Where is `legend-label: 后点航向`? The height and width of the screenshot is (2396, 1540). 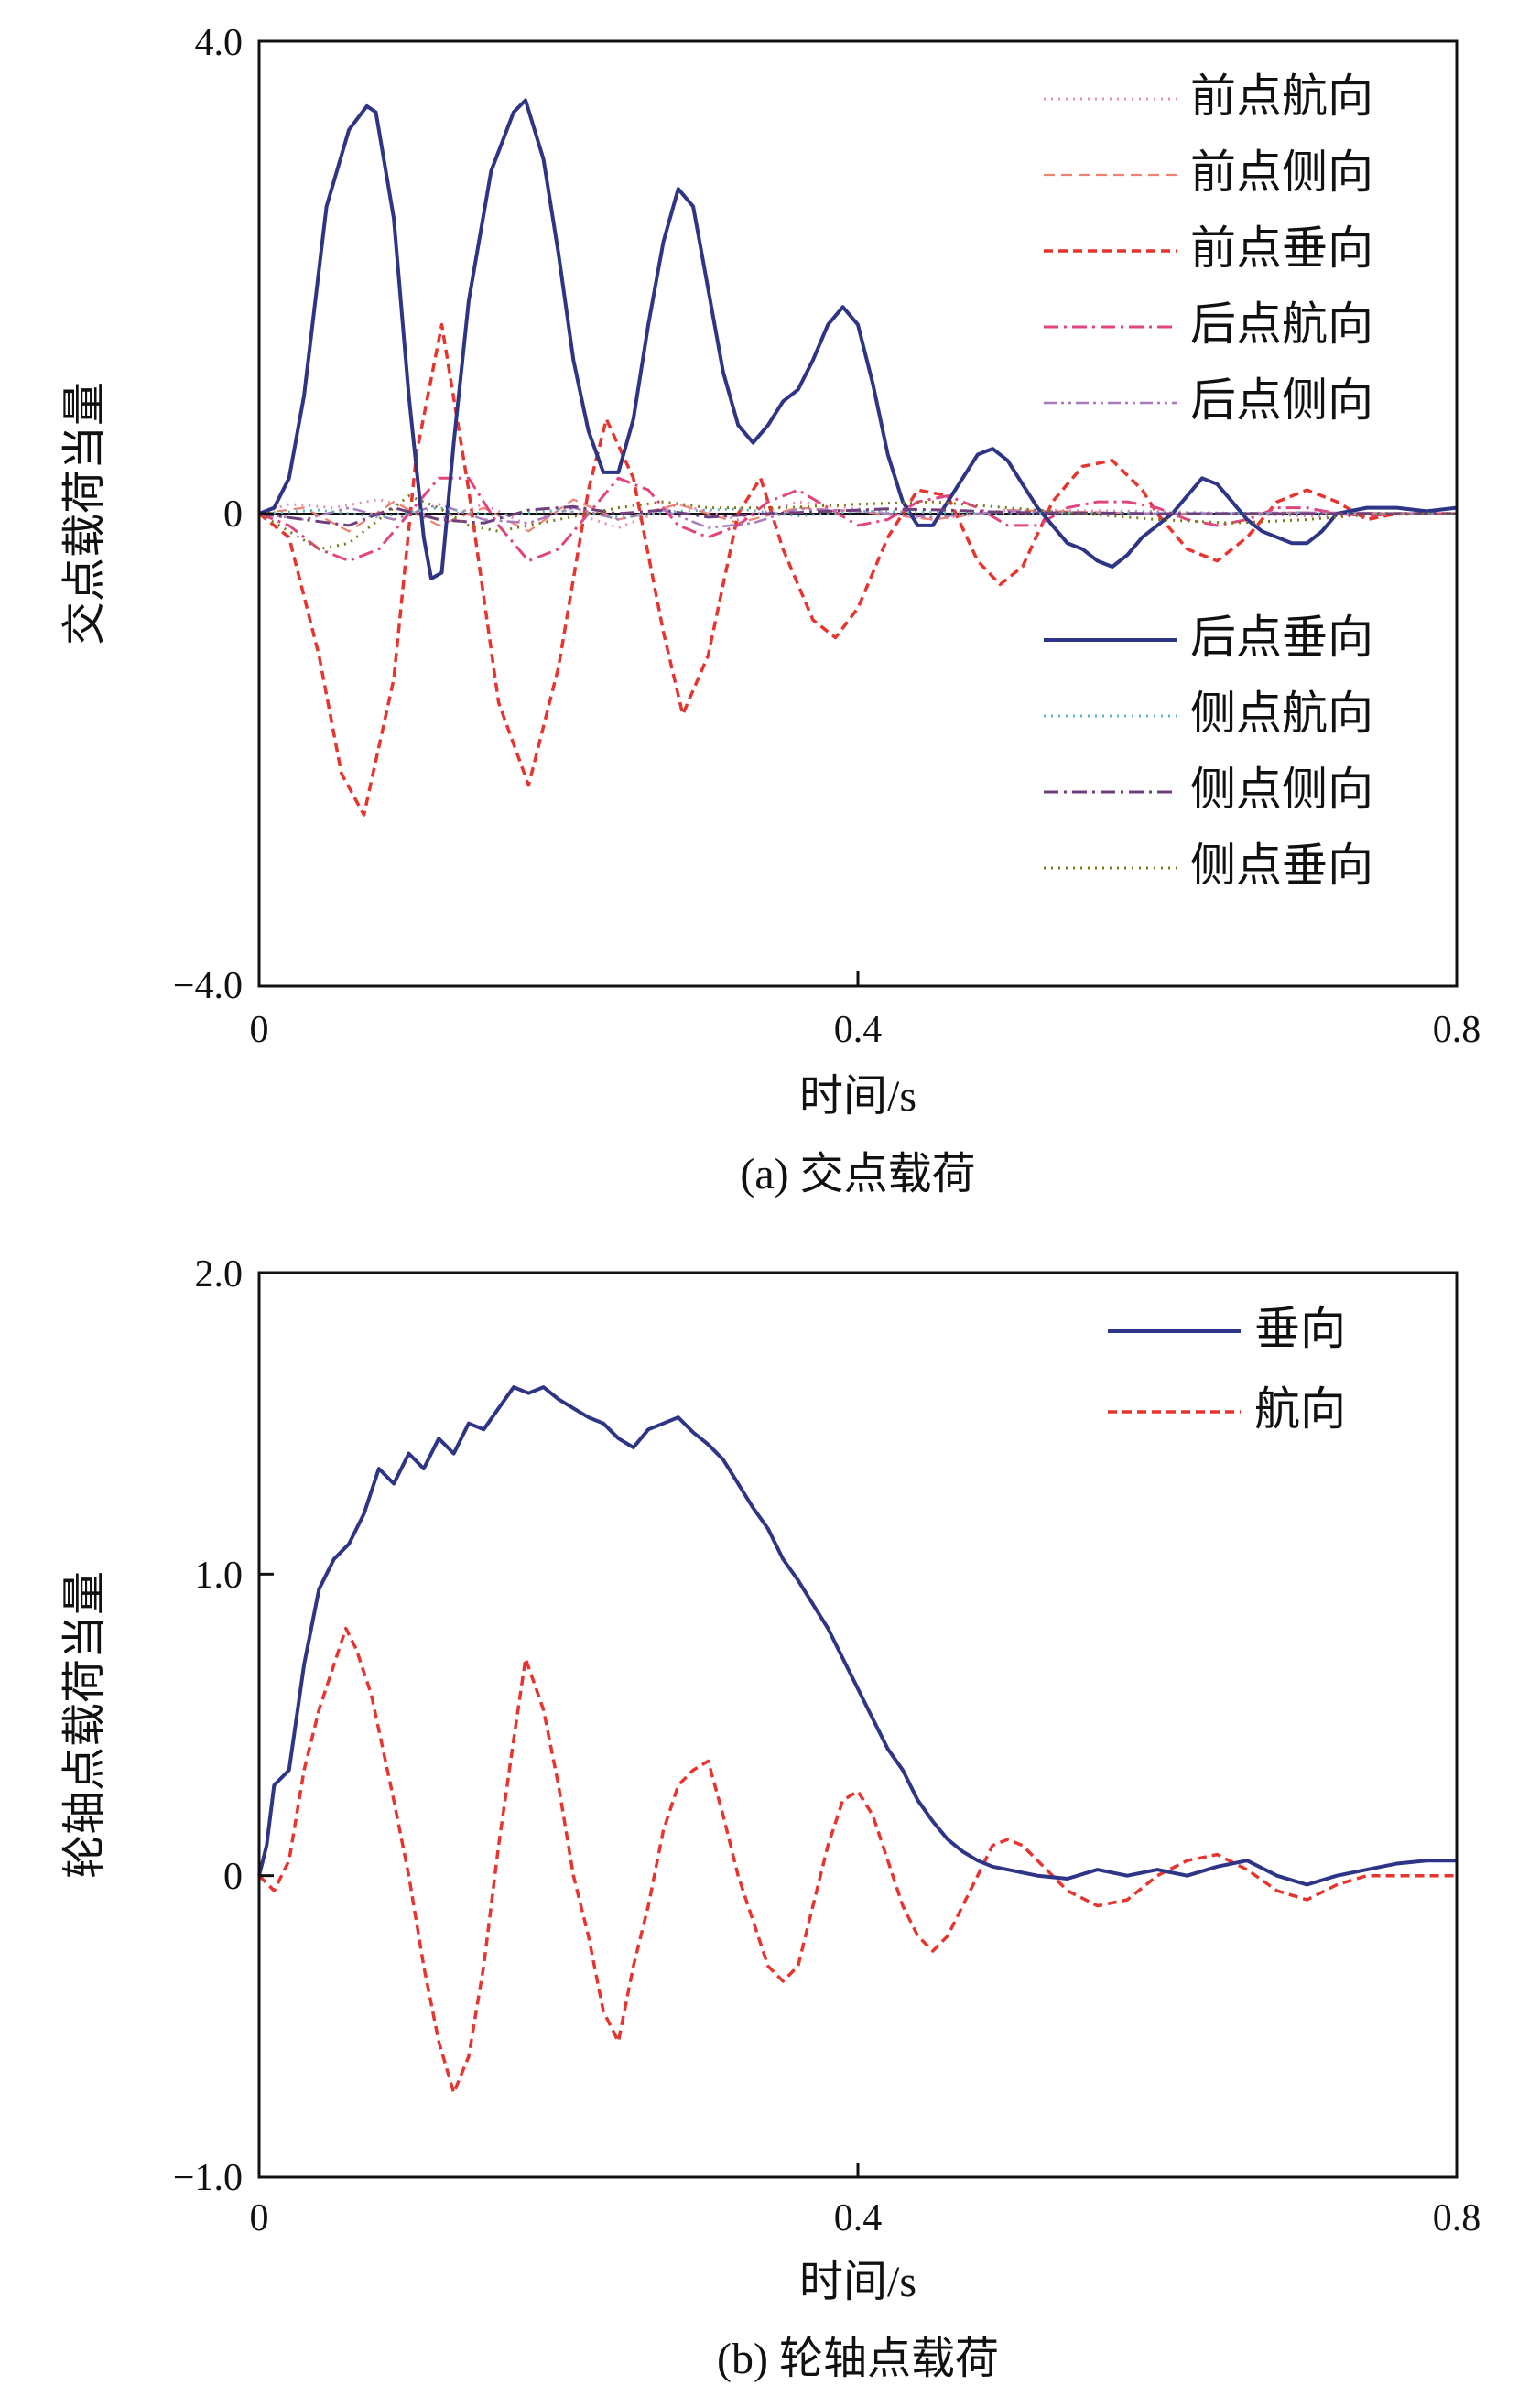
legend-label: 后点航向 is located at coordinates (1281, 324).